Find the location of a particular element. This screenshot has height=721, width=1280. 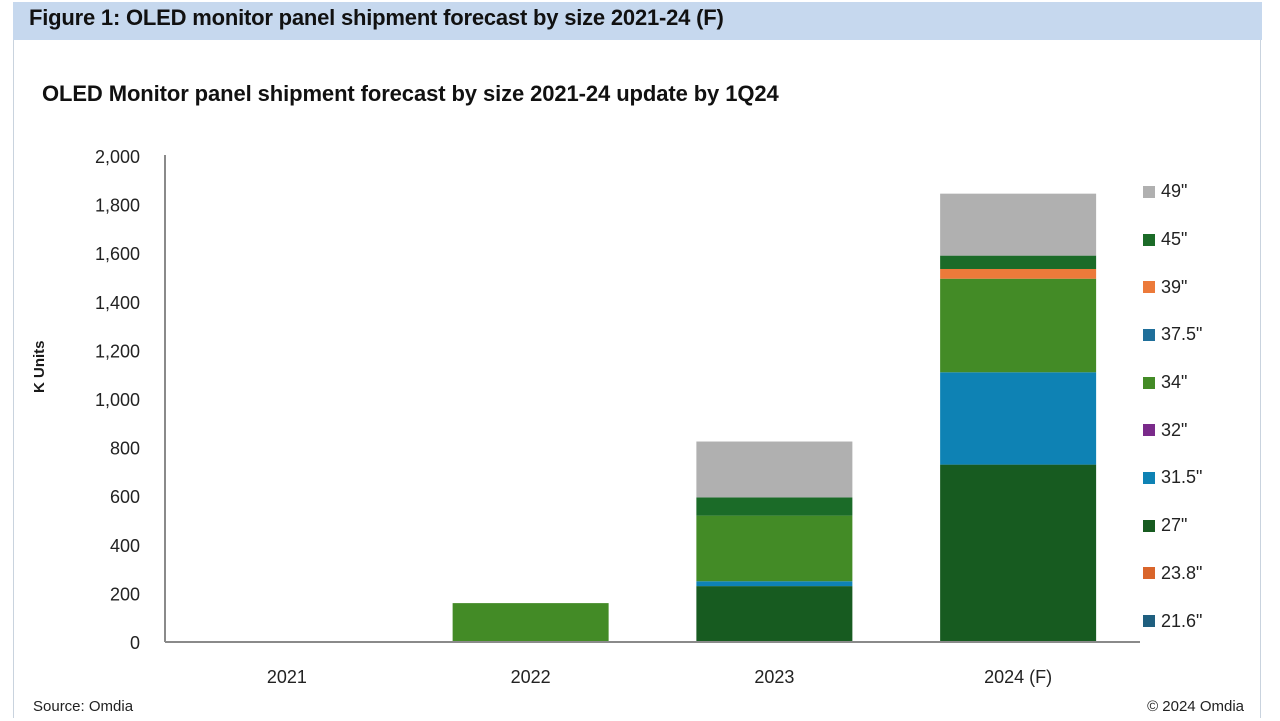

legend-item: 37.5" is located at coordinates (1172, 335).